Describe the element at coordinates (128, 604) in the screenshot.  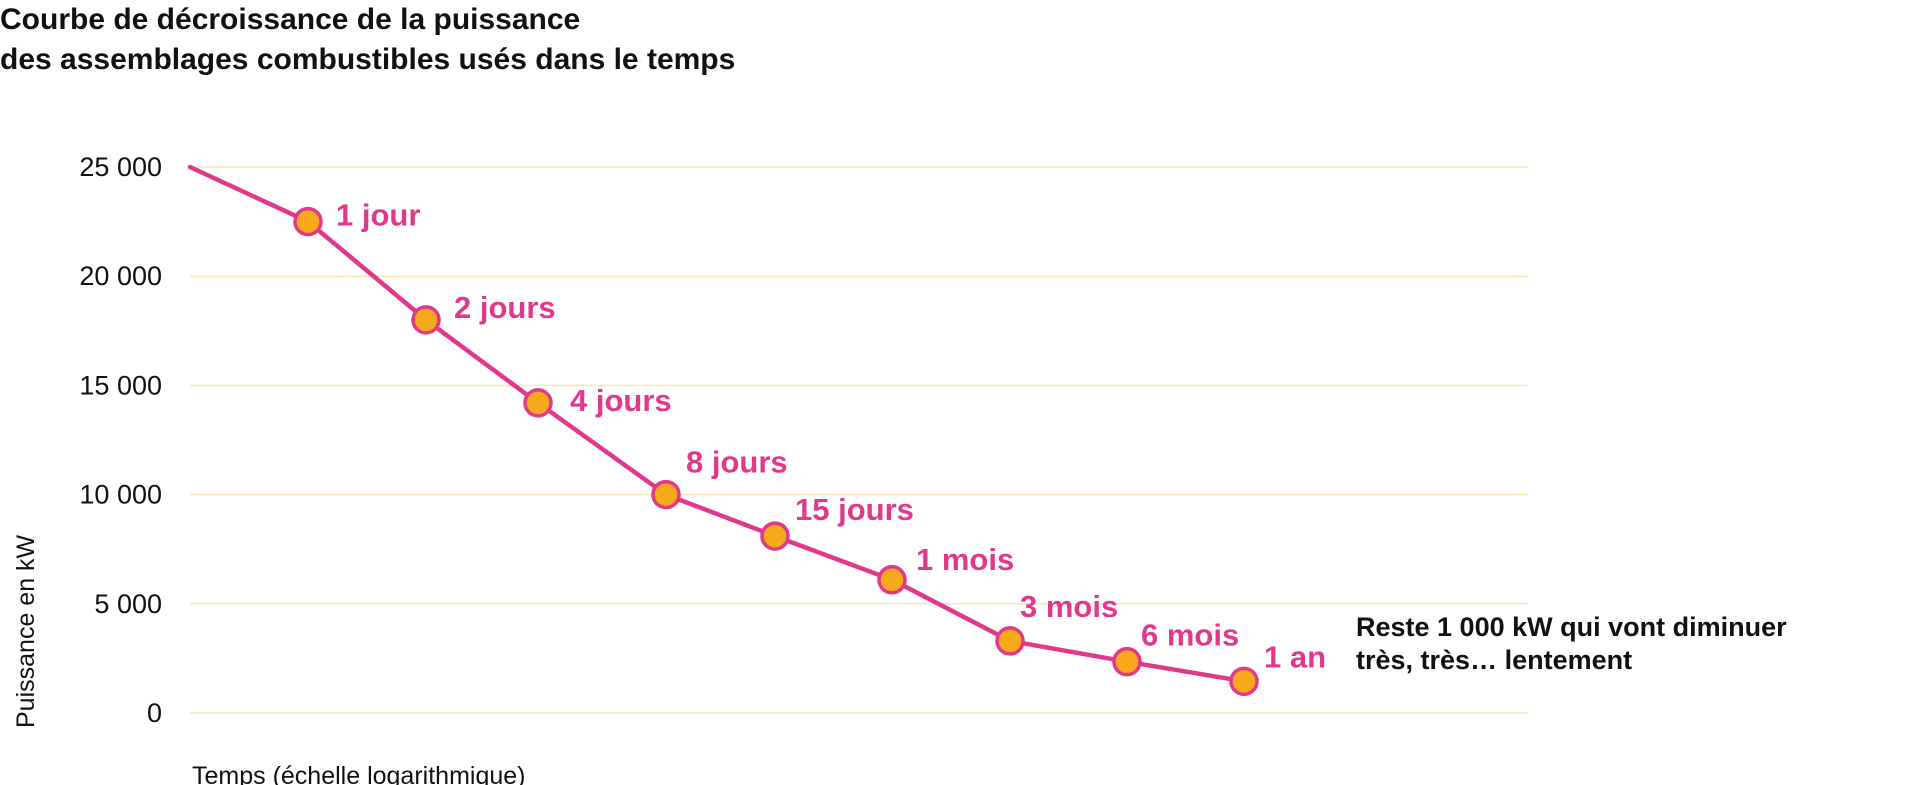
I see `y-tick-label: 5 000` at that location.